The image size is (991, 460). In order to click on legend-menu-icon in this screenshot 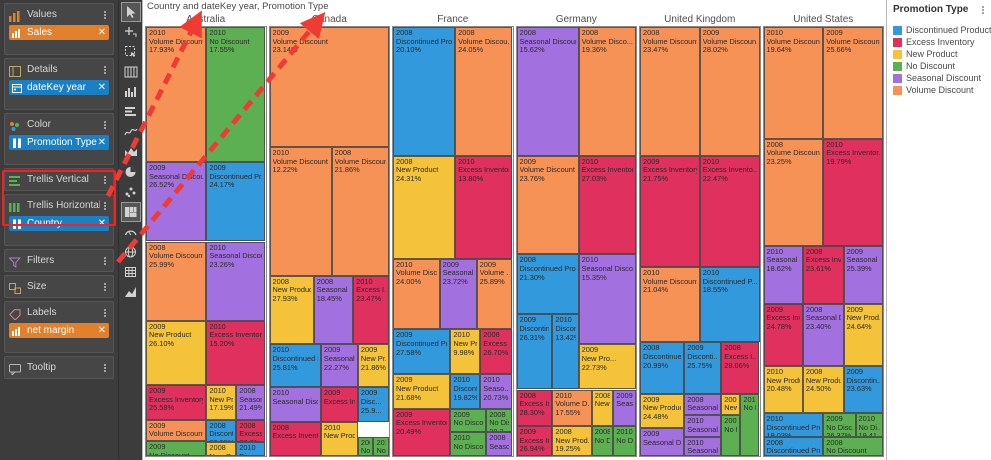, I will do `click(982, 10)`.